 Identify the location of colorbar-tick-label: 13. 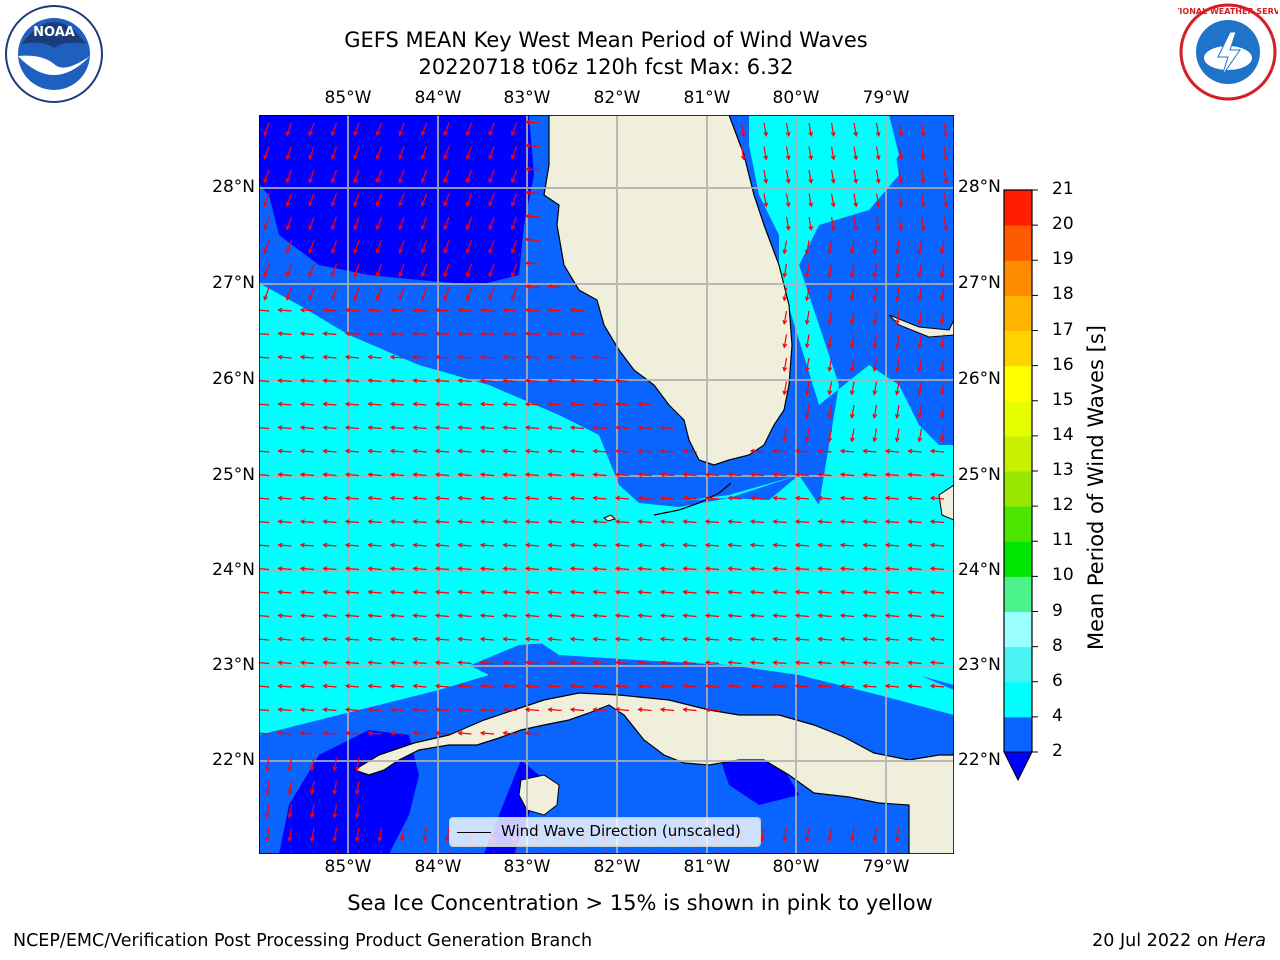
(1063, 470).